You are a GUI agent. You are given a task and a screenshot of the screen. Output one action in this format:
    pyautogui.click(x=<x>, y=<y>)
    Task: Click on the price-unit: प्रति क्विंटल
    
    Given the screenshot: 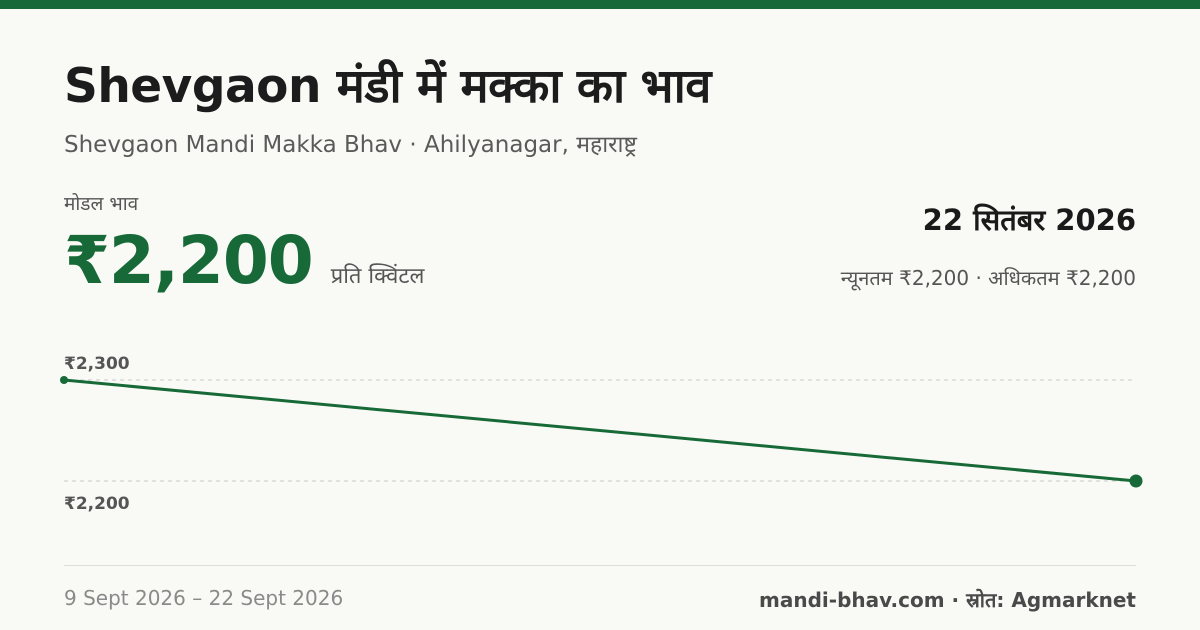 What is the action you would take?
    pyautogui.click(x=377, y=276)
    